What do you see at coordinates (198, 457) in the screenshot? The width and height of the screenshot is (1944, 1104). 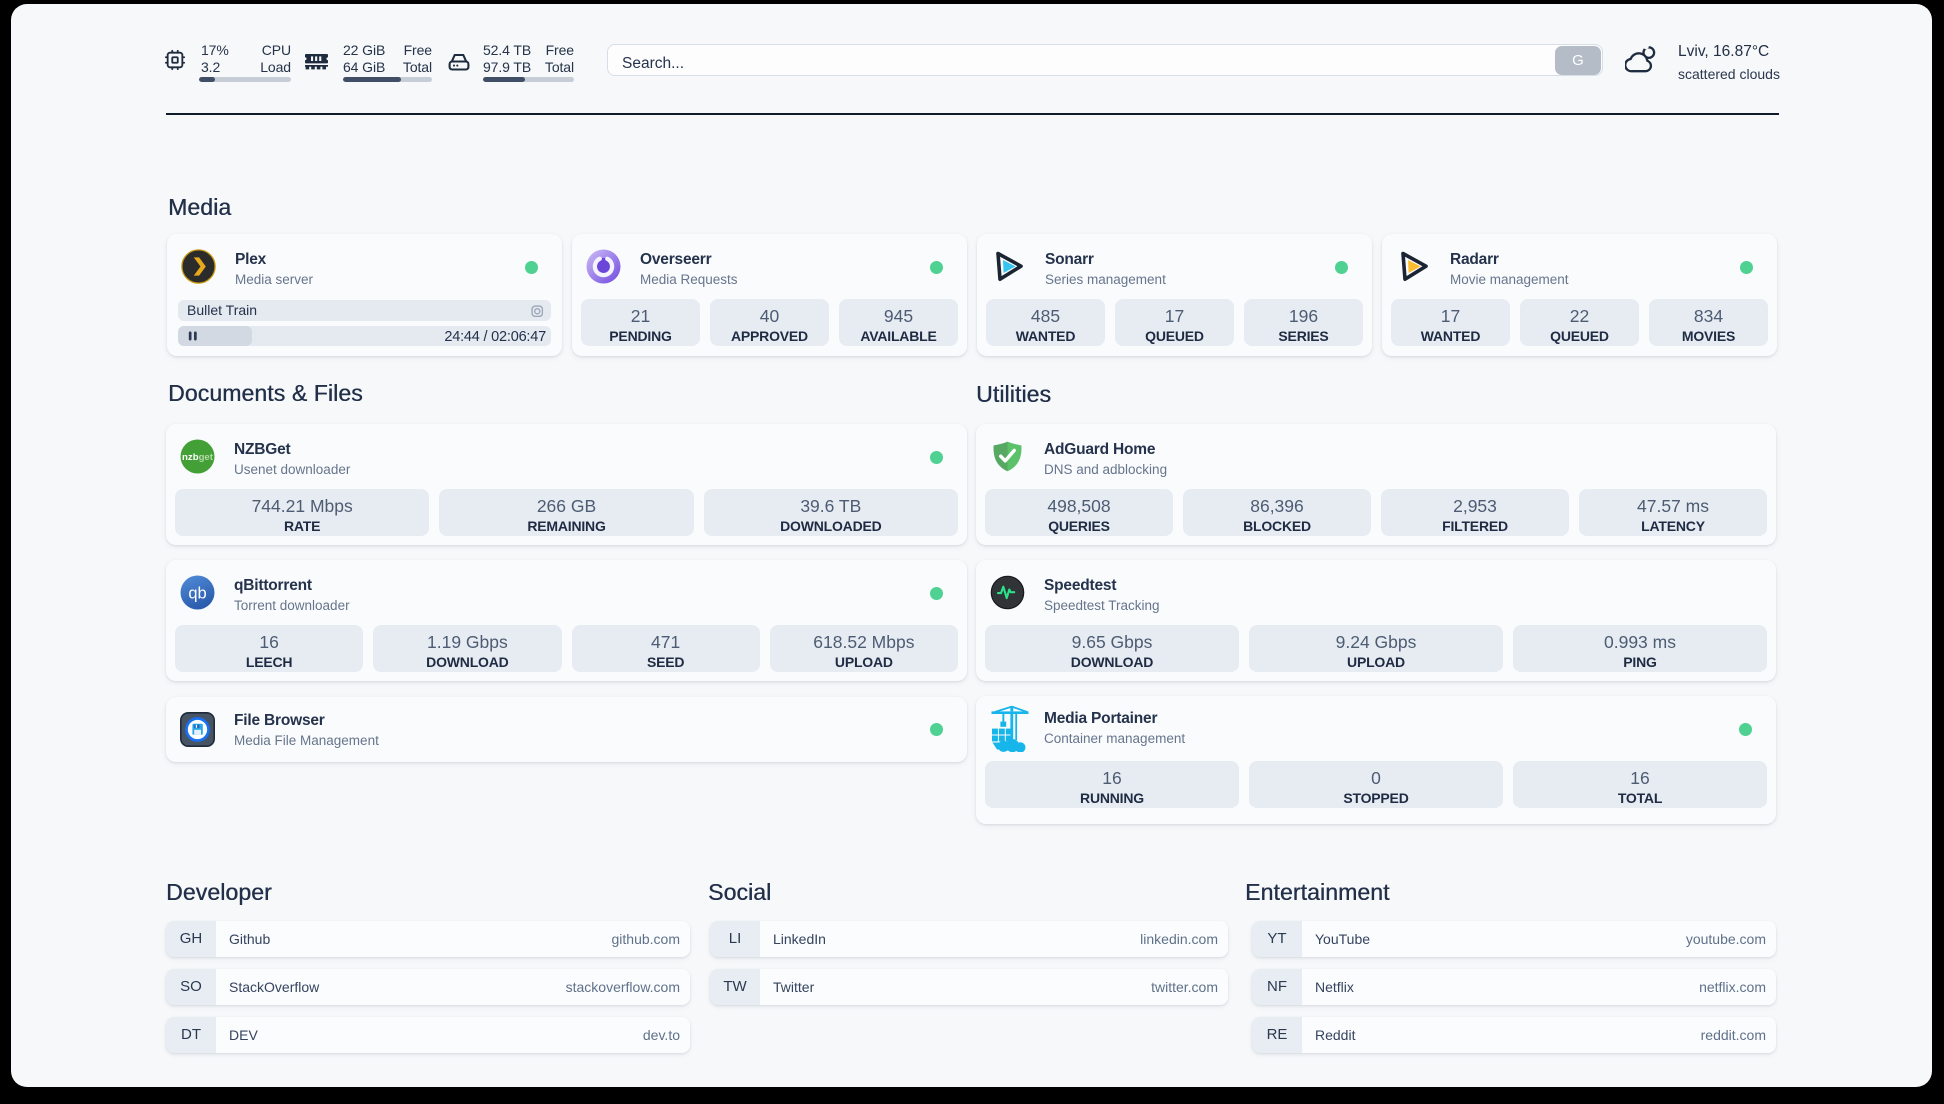 I see `svg-text: nzbget` at bounding box center [198, 457].